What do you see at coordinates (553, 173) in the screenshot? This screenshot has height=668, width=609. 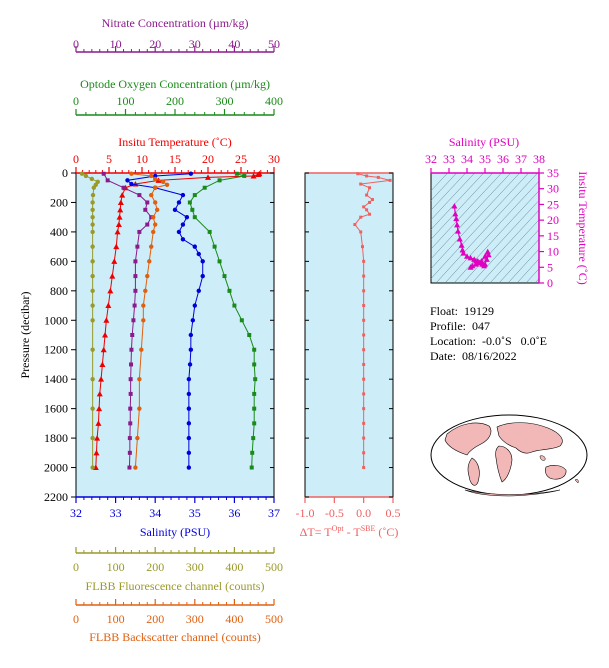 I see `ts-temperature-tick-label: 35` at bounding box center [553, 173].